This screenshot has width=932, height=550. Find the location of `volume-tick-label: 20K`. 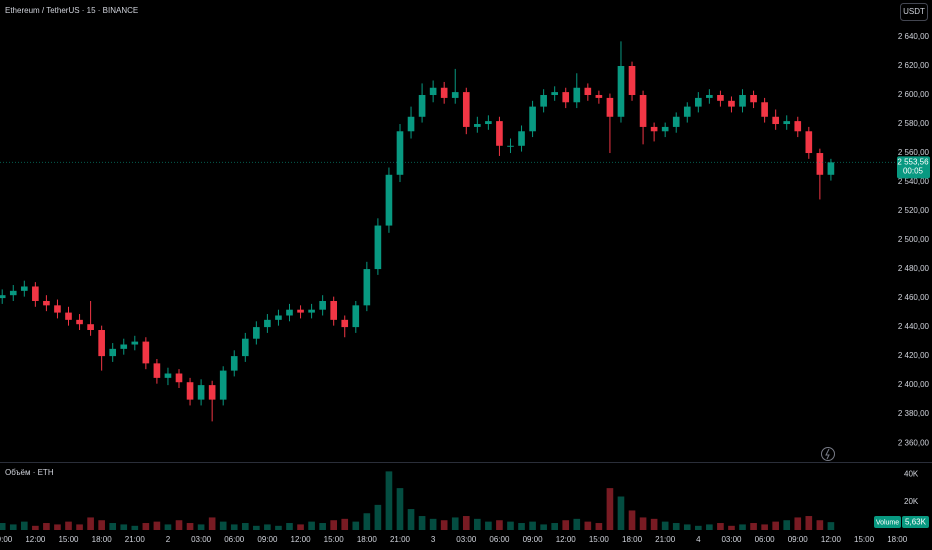

volume-tick-label: 20K is located at coordinates (911, 501).